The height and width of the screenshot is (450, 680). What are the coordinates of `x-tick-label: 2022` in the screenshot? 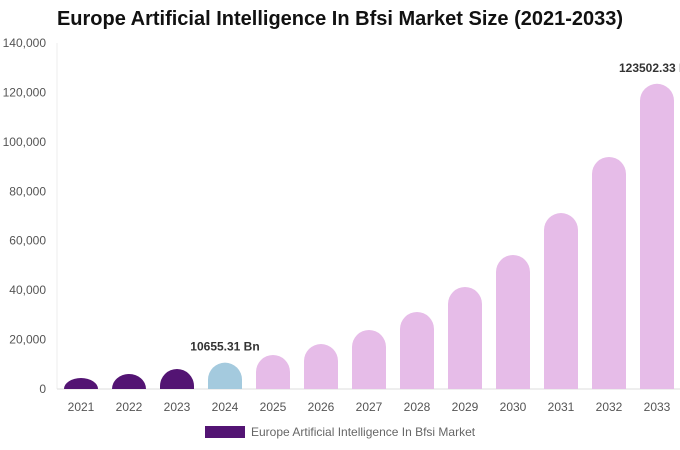 It's located at (129, 407).